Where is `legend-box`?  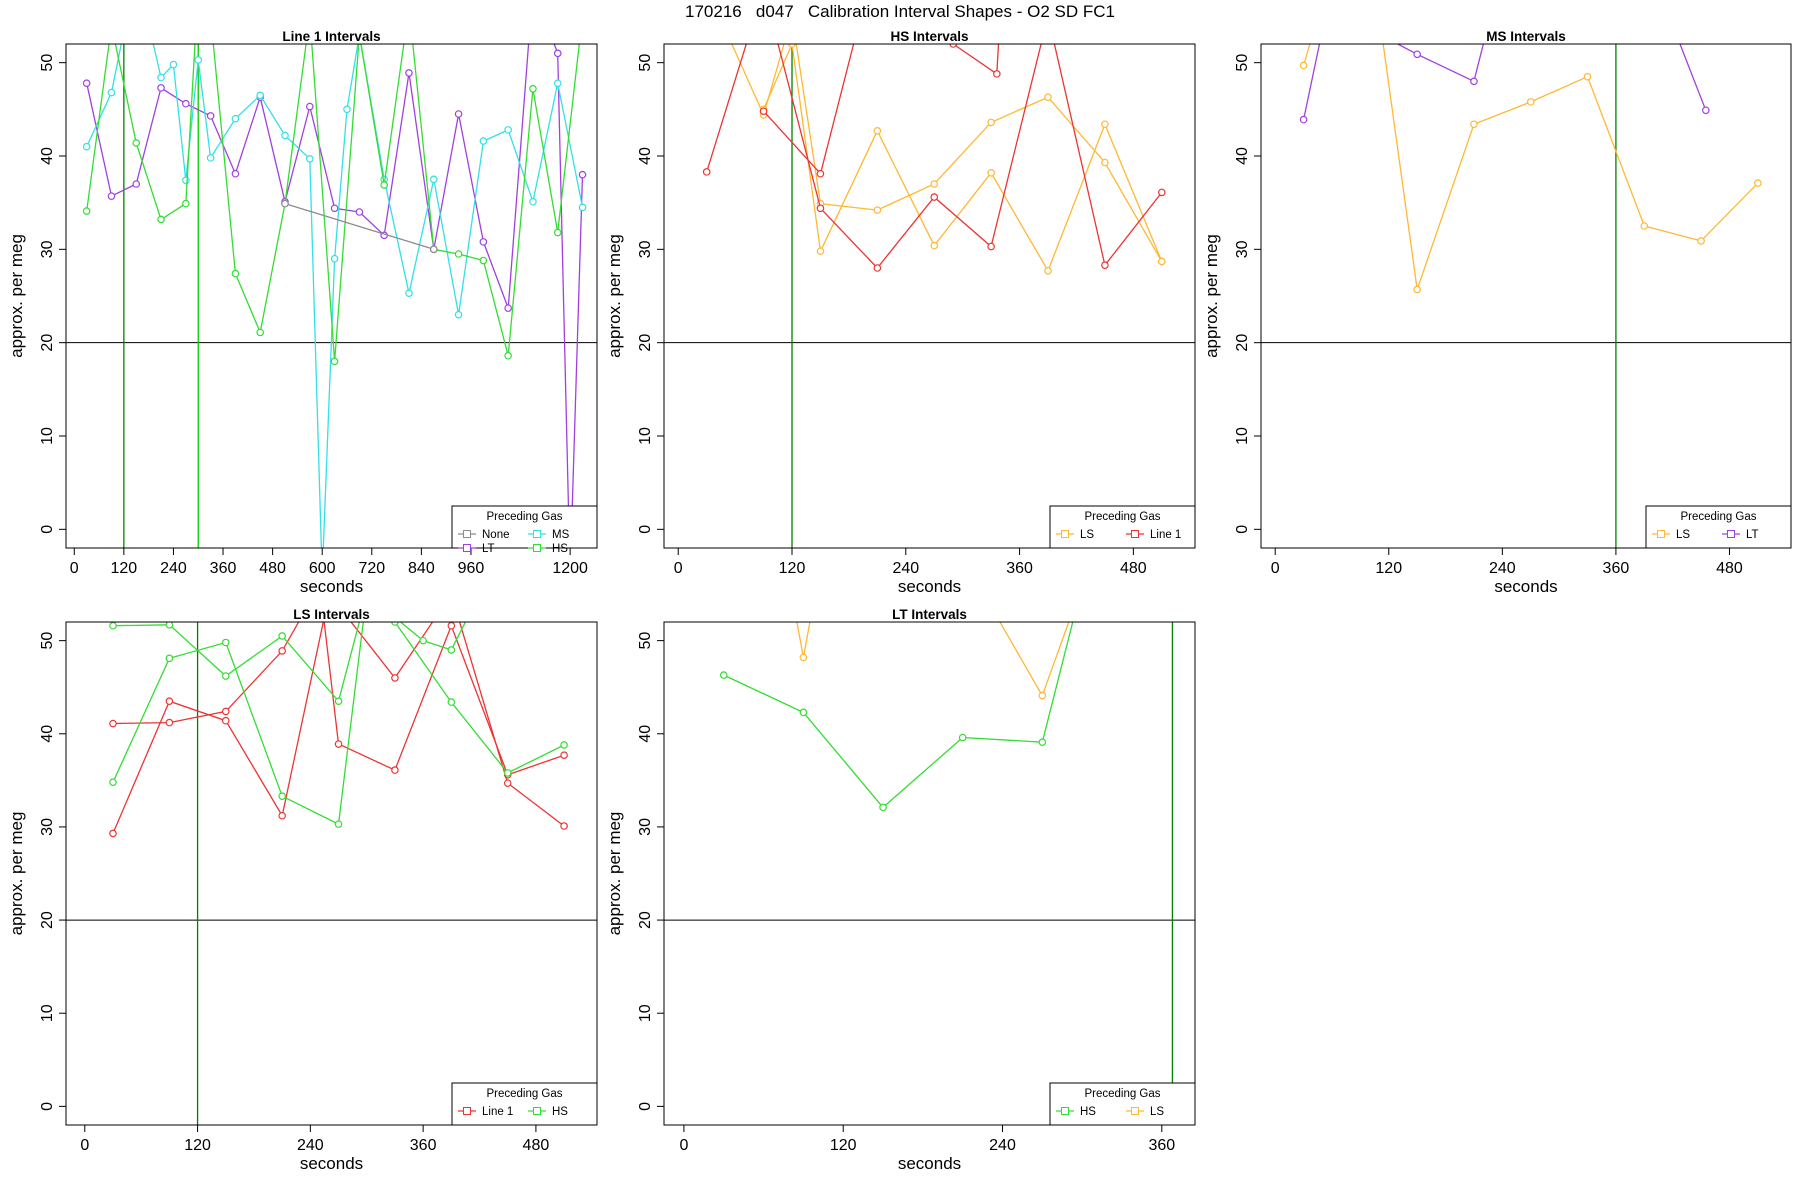 legend-box is located at coordinates (1718, 527).